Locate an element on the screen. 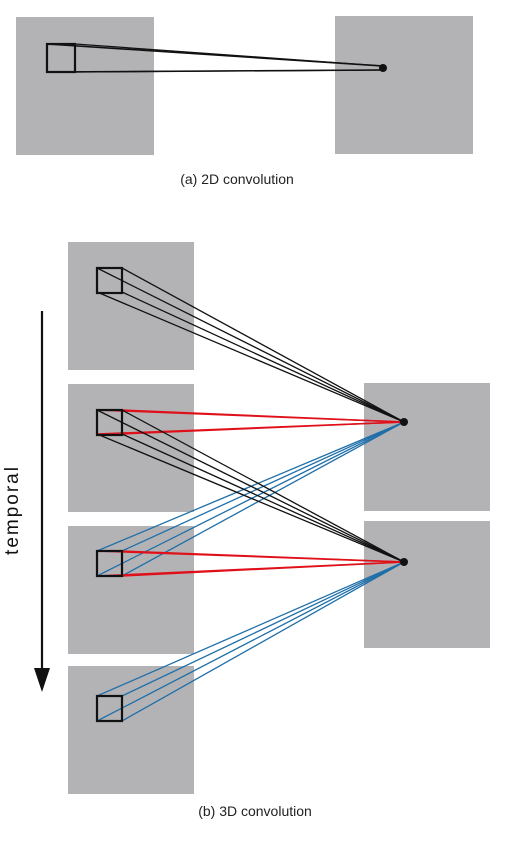 This screenshot has height=844, width=507. temporal-arrow-head-icon is located at coordinates (42, 680).